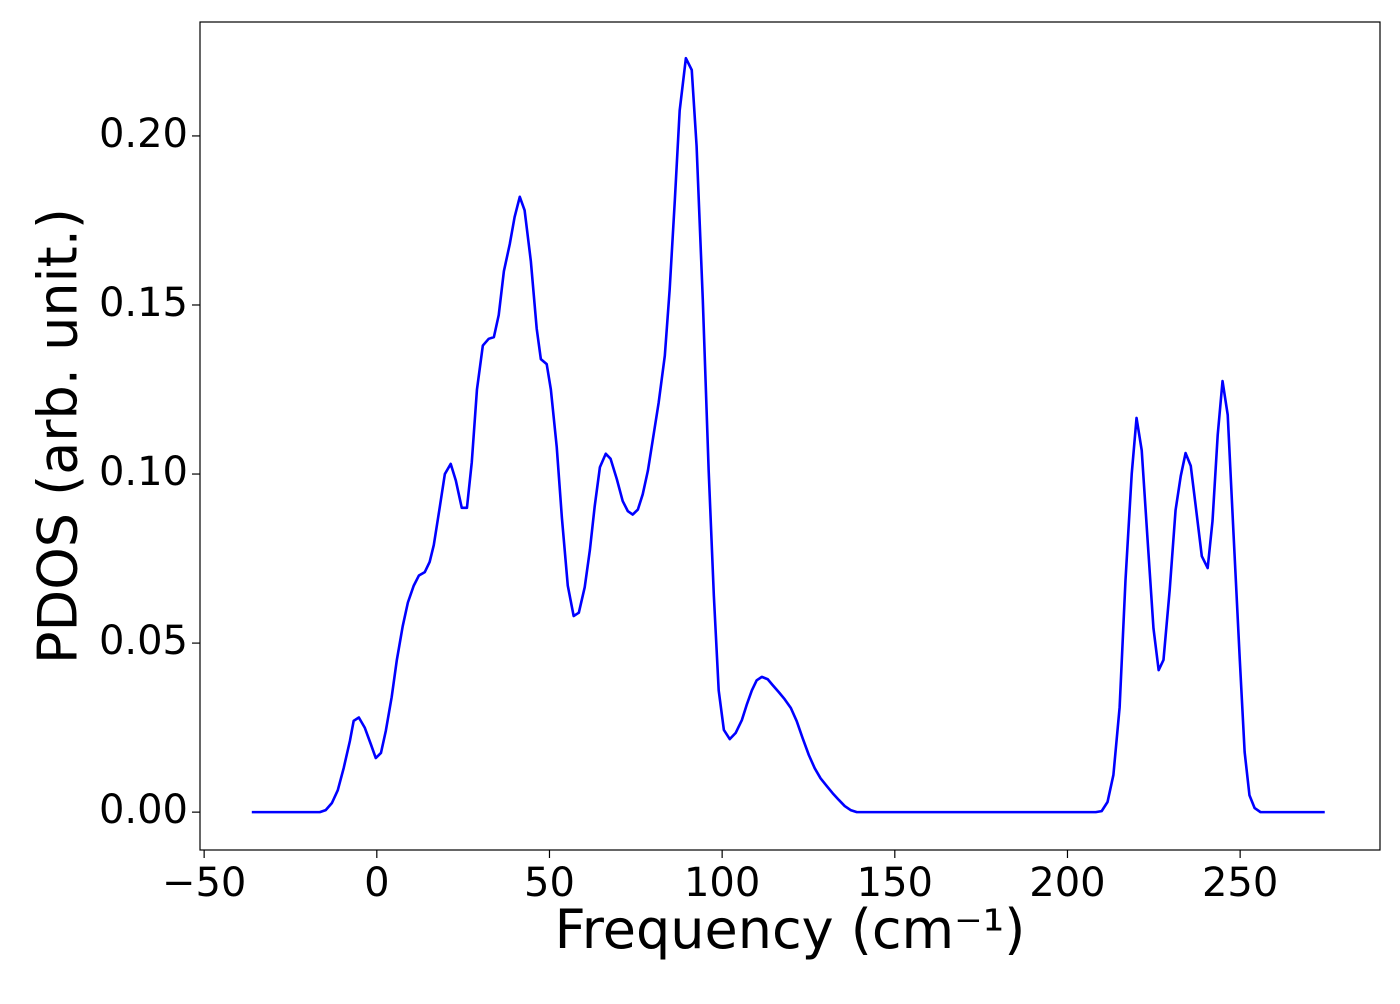  What do you see at coordinates (1067, 883) in the screenshot?
I see `x-tick-label: 200` at bounding box center [1067, 883].